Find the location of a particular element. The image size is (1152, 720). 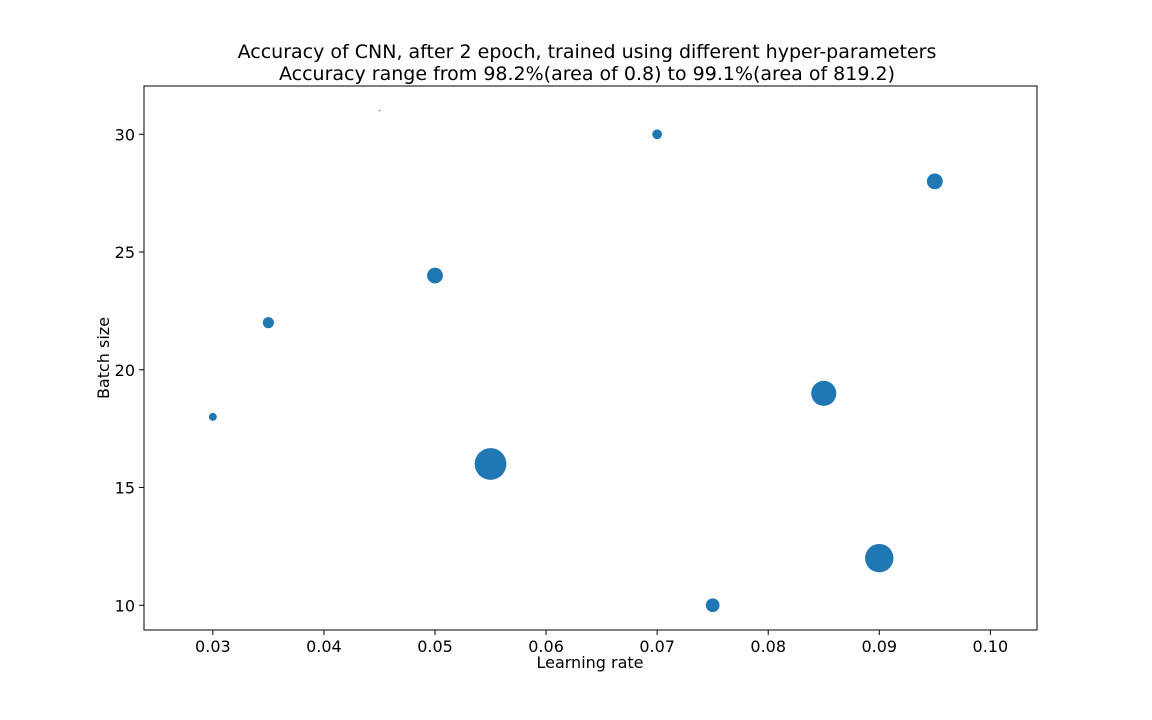

x-tick-label: 0.07 is located at coordinates (657, 646).